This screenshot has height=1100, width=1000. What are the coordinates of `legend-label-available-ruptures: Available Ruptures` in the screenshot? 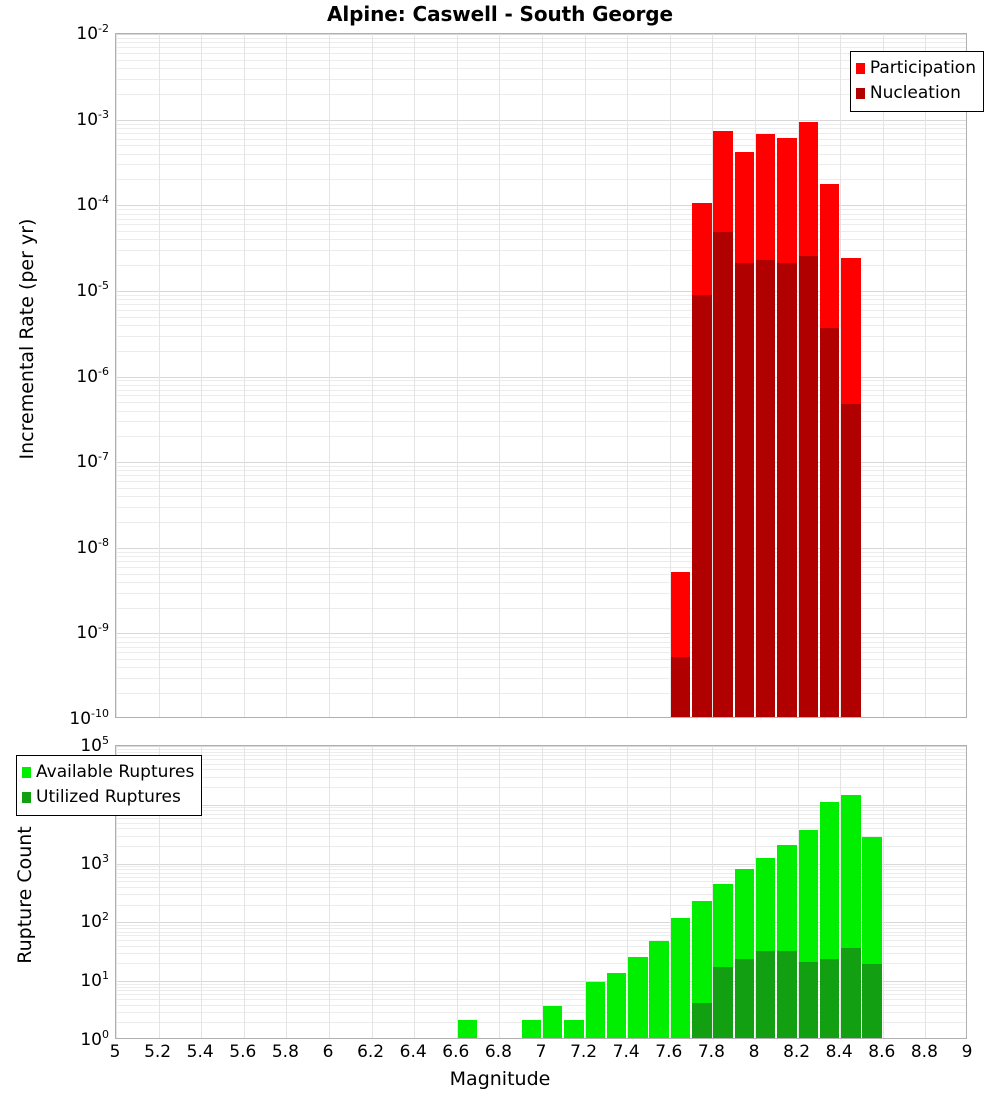 It's located at (115, 772).